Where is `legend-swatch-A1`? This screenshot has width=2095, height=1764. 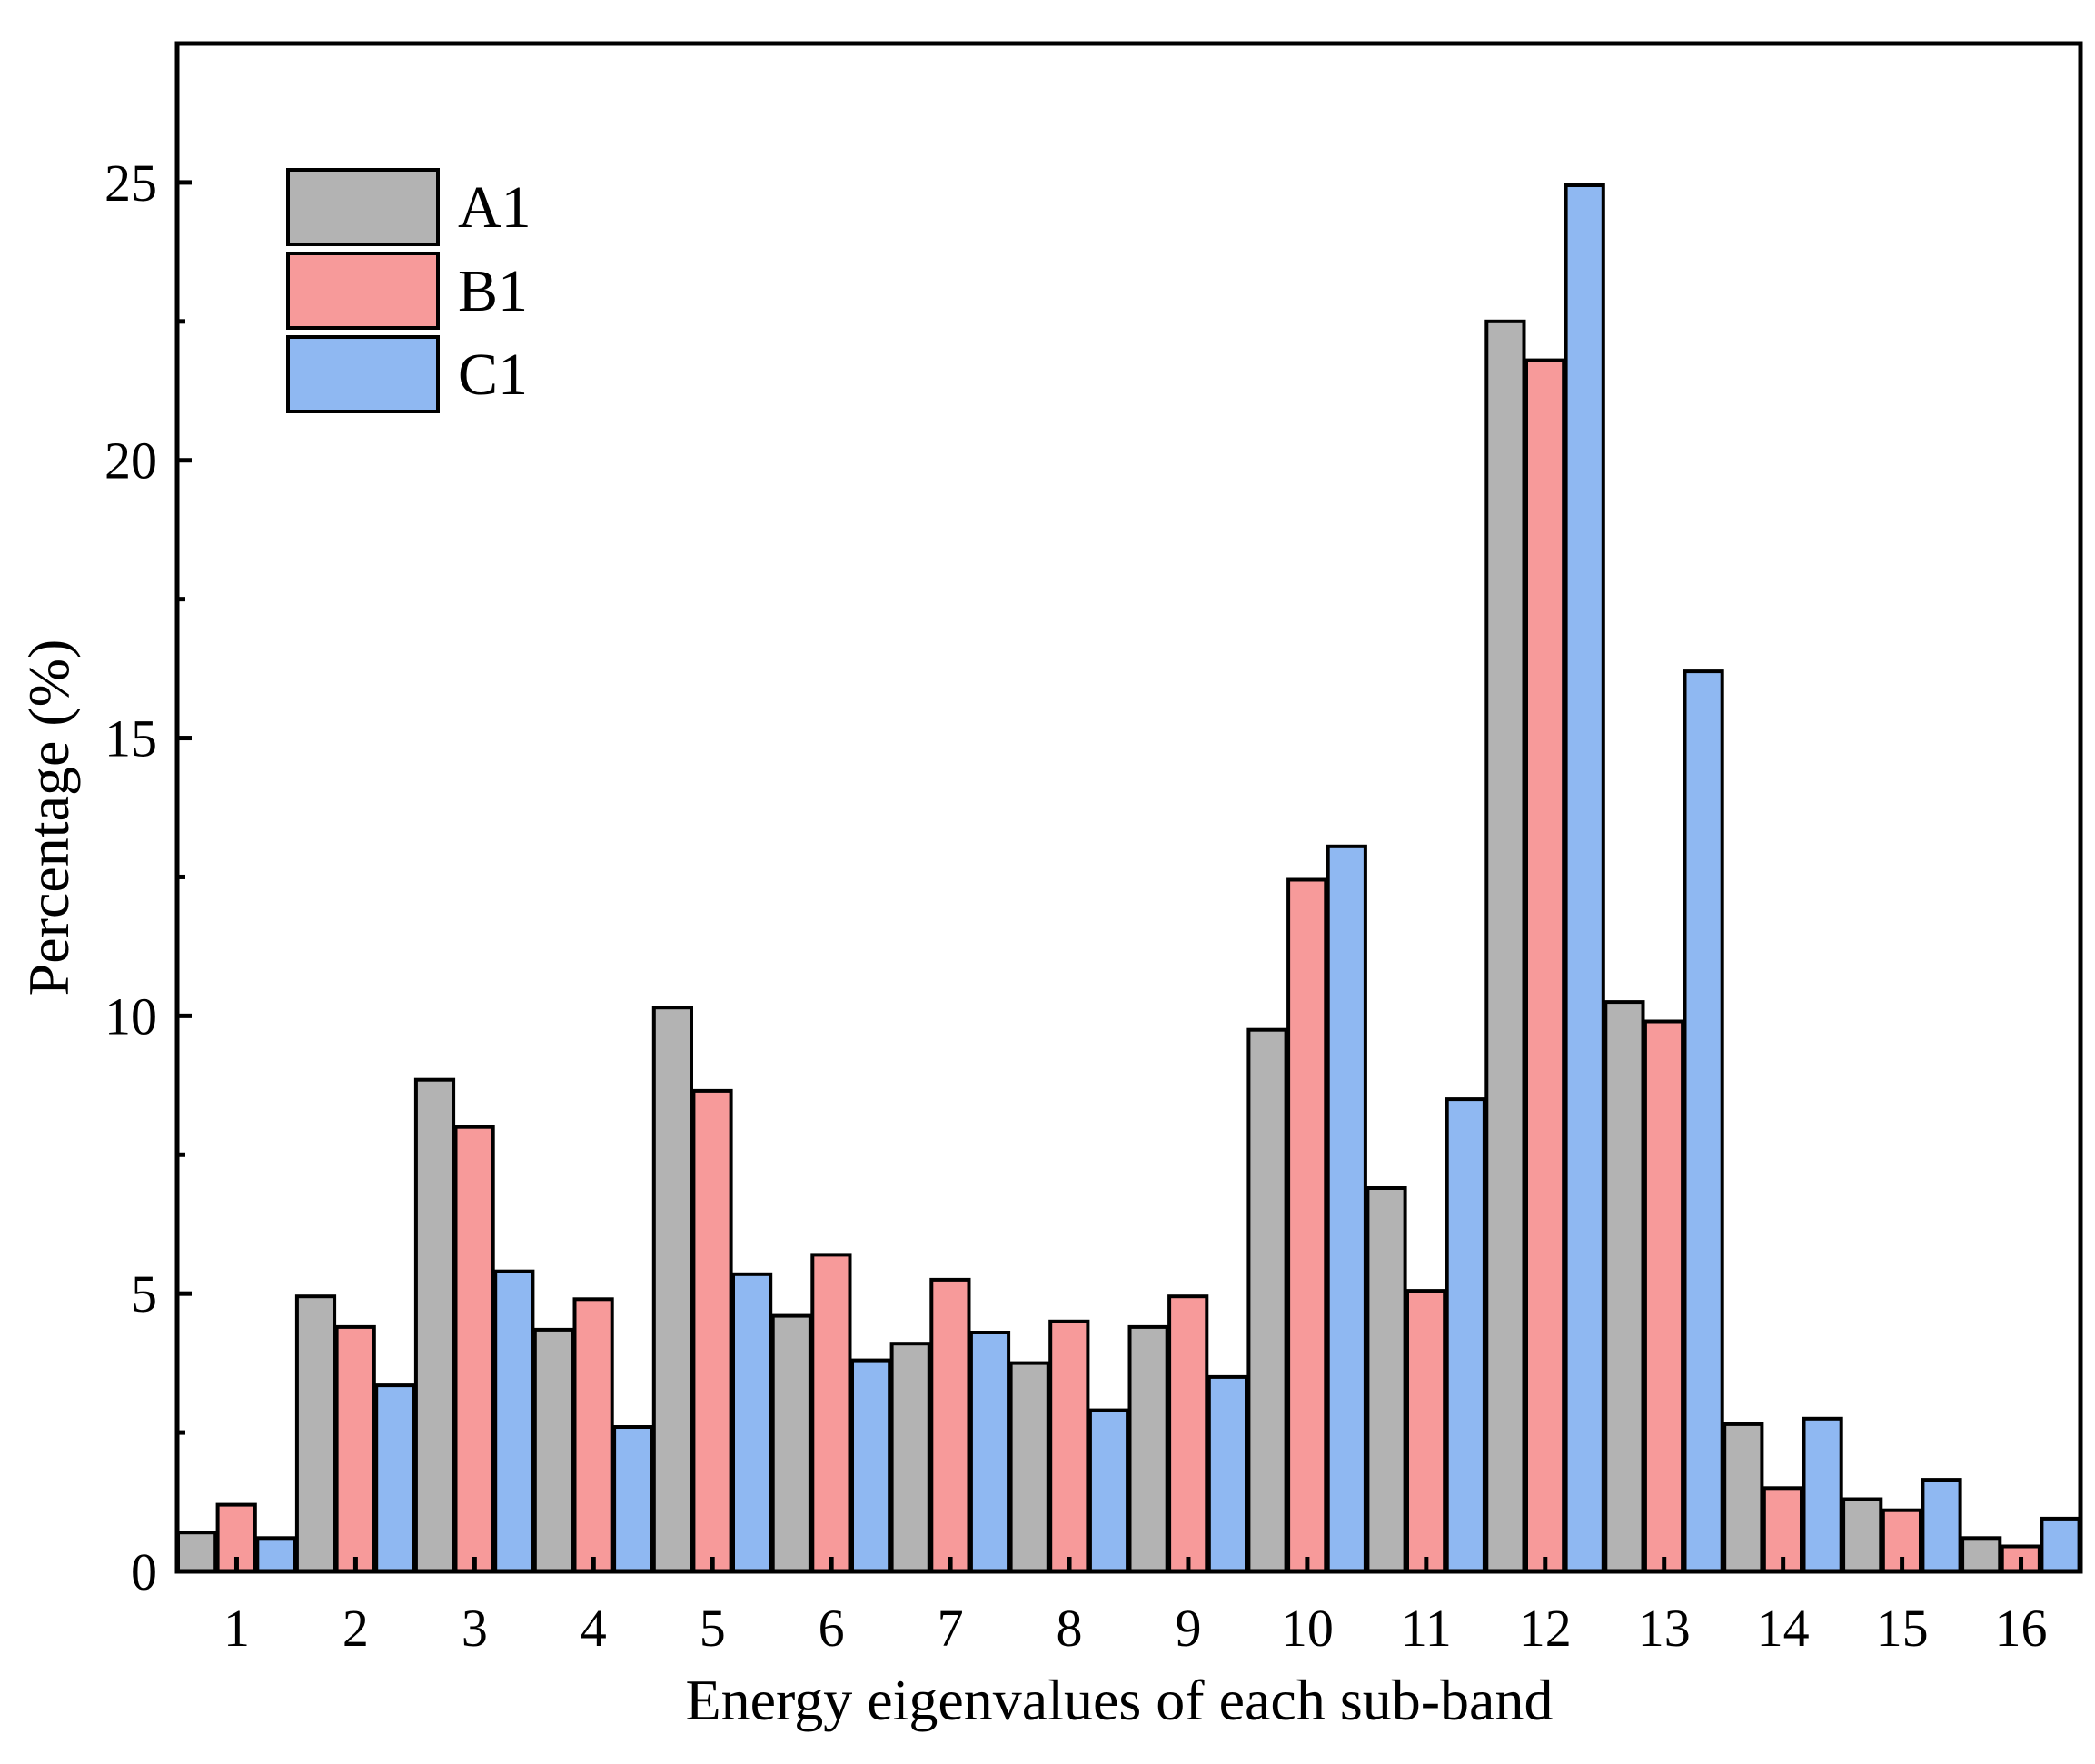 legend-swatch-A1 is located at coordinates (363, 207).